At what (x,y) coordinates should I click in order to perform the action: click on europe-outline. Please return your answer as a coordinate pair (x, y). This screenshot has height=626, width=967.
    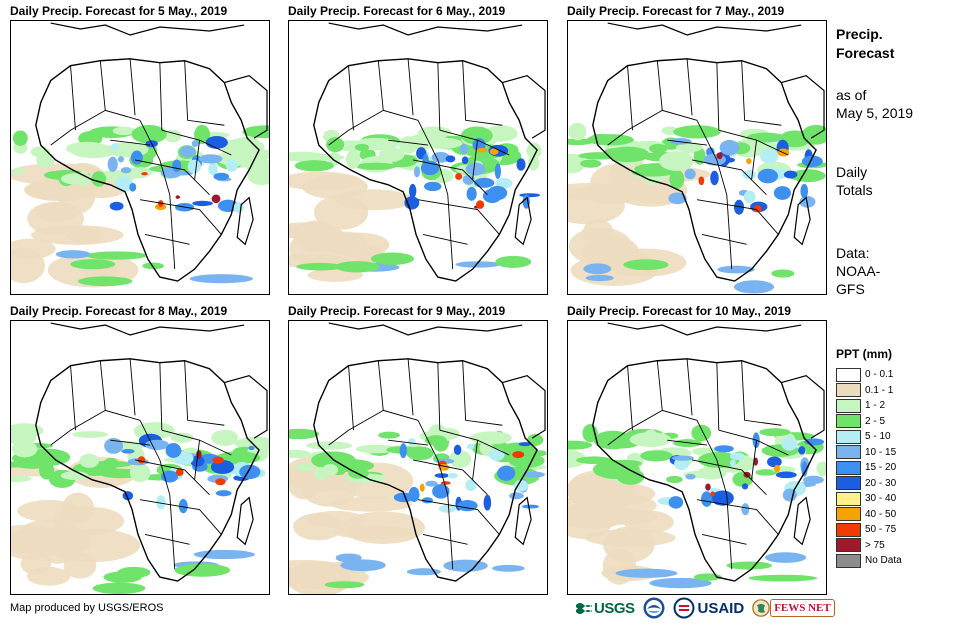
    Looking at the image, I should click on (147, 329).